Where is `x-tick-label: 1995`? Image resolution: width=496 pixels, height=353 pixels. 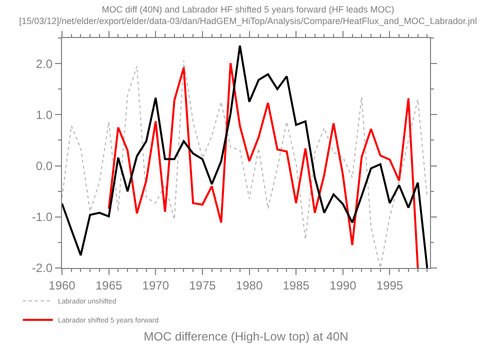 x-tick-label: 1995 is located at coordinates (390, 285).